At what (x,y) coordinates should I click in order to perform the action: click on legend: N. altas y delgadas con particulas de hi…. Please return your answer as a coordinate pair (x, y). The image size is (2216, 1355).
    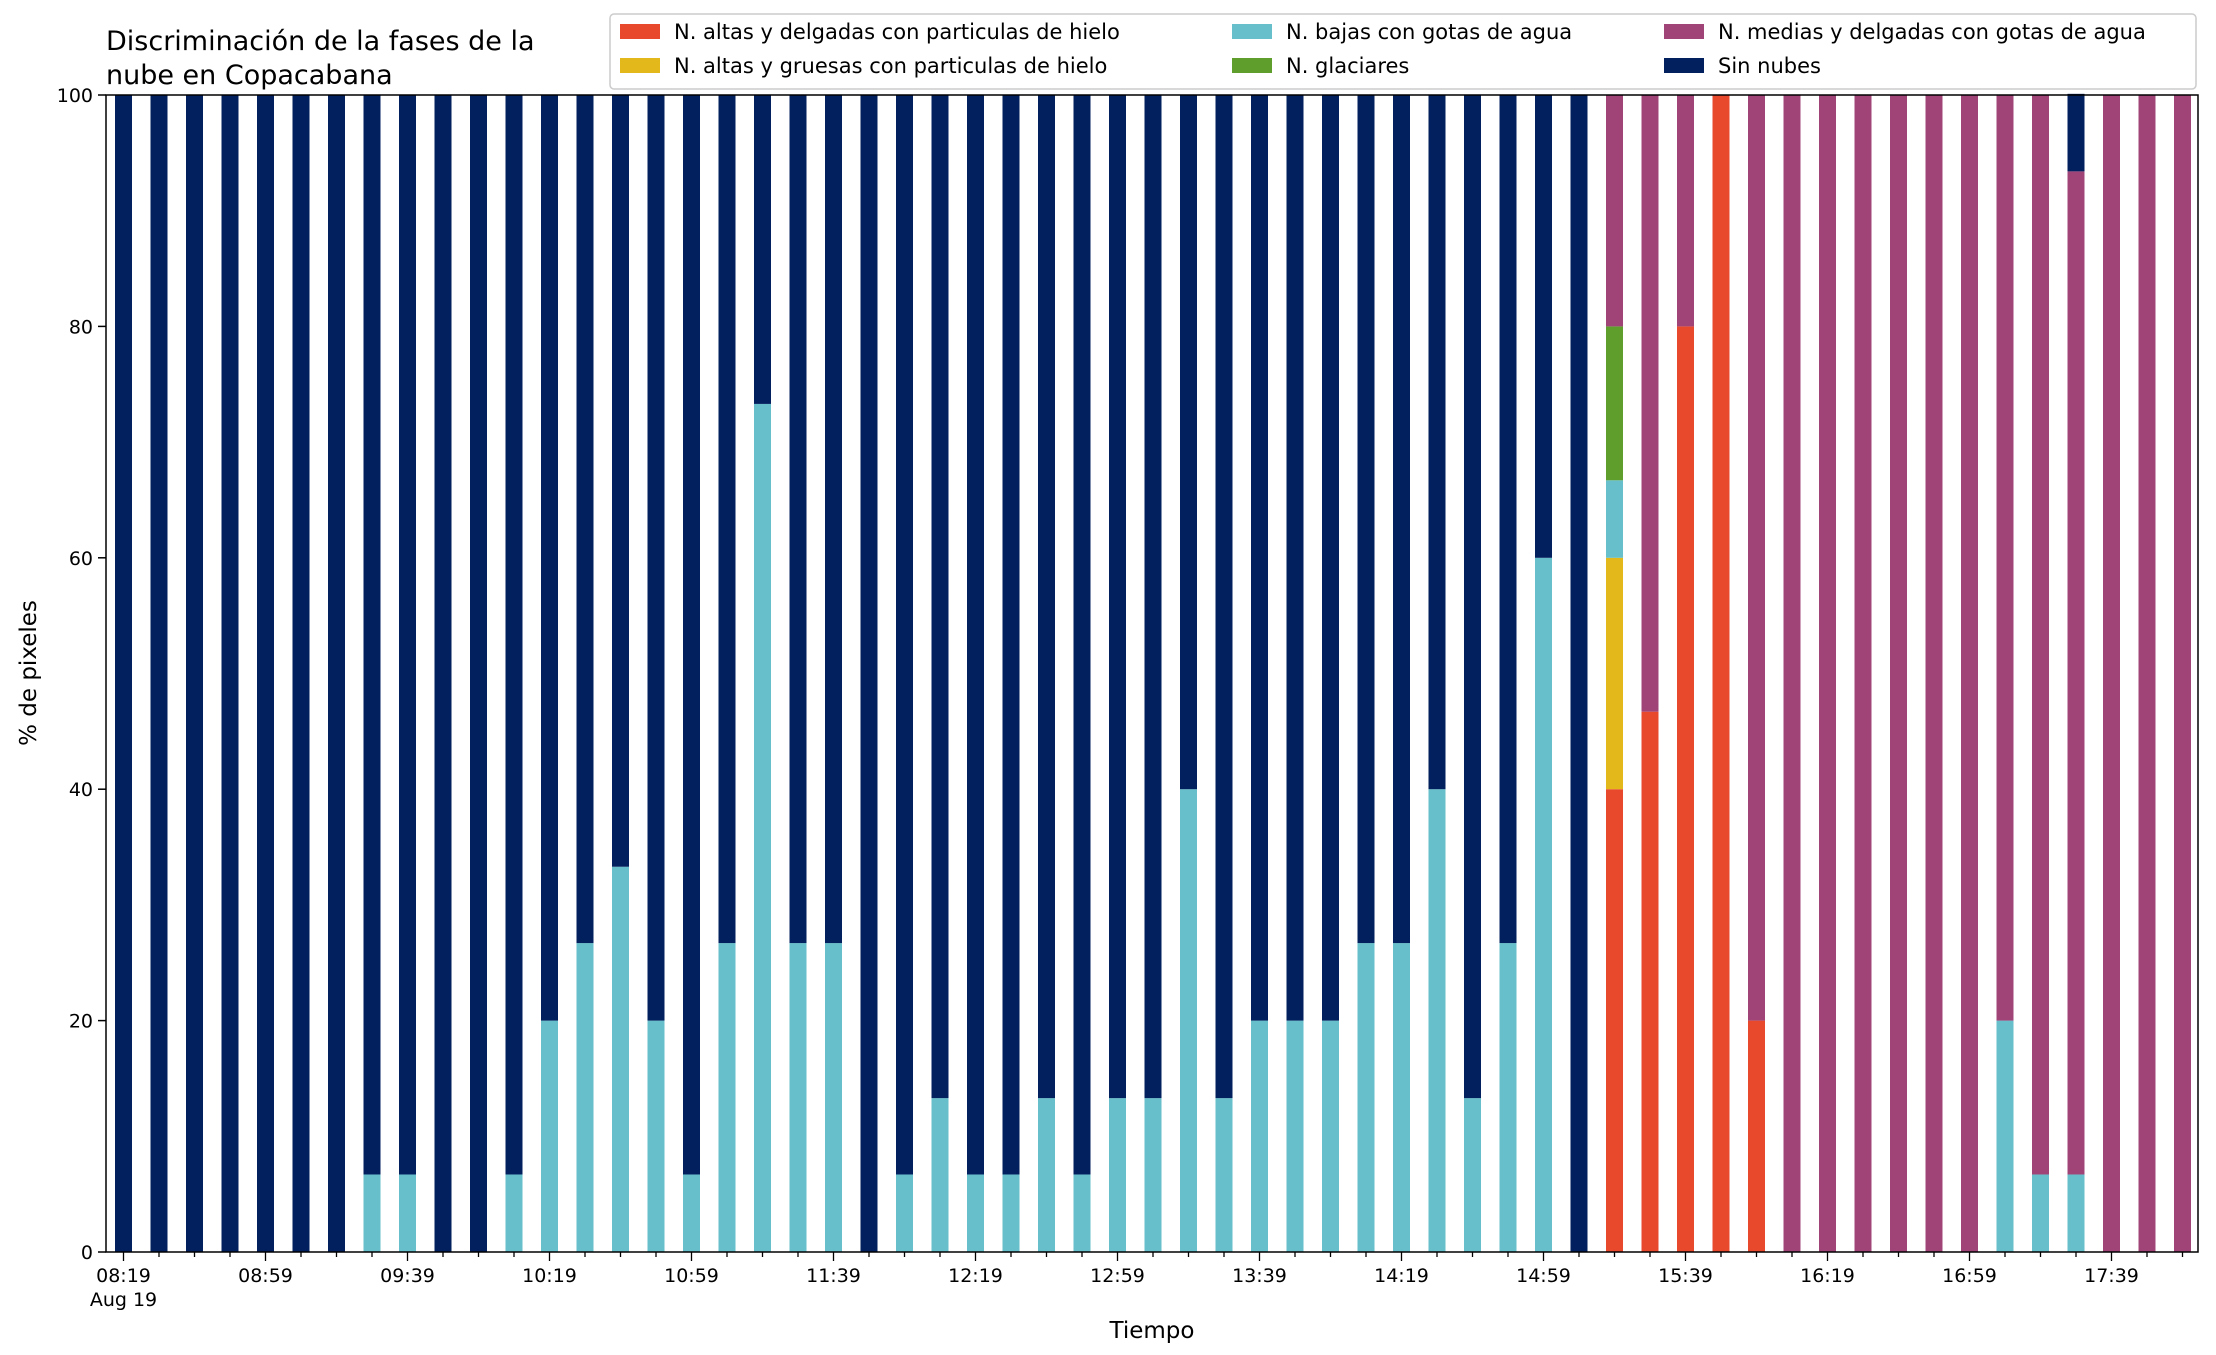
    Looking at the image, I should click on (1403, 51).